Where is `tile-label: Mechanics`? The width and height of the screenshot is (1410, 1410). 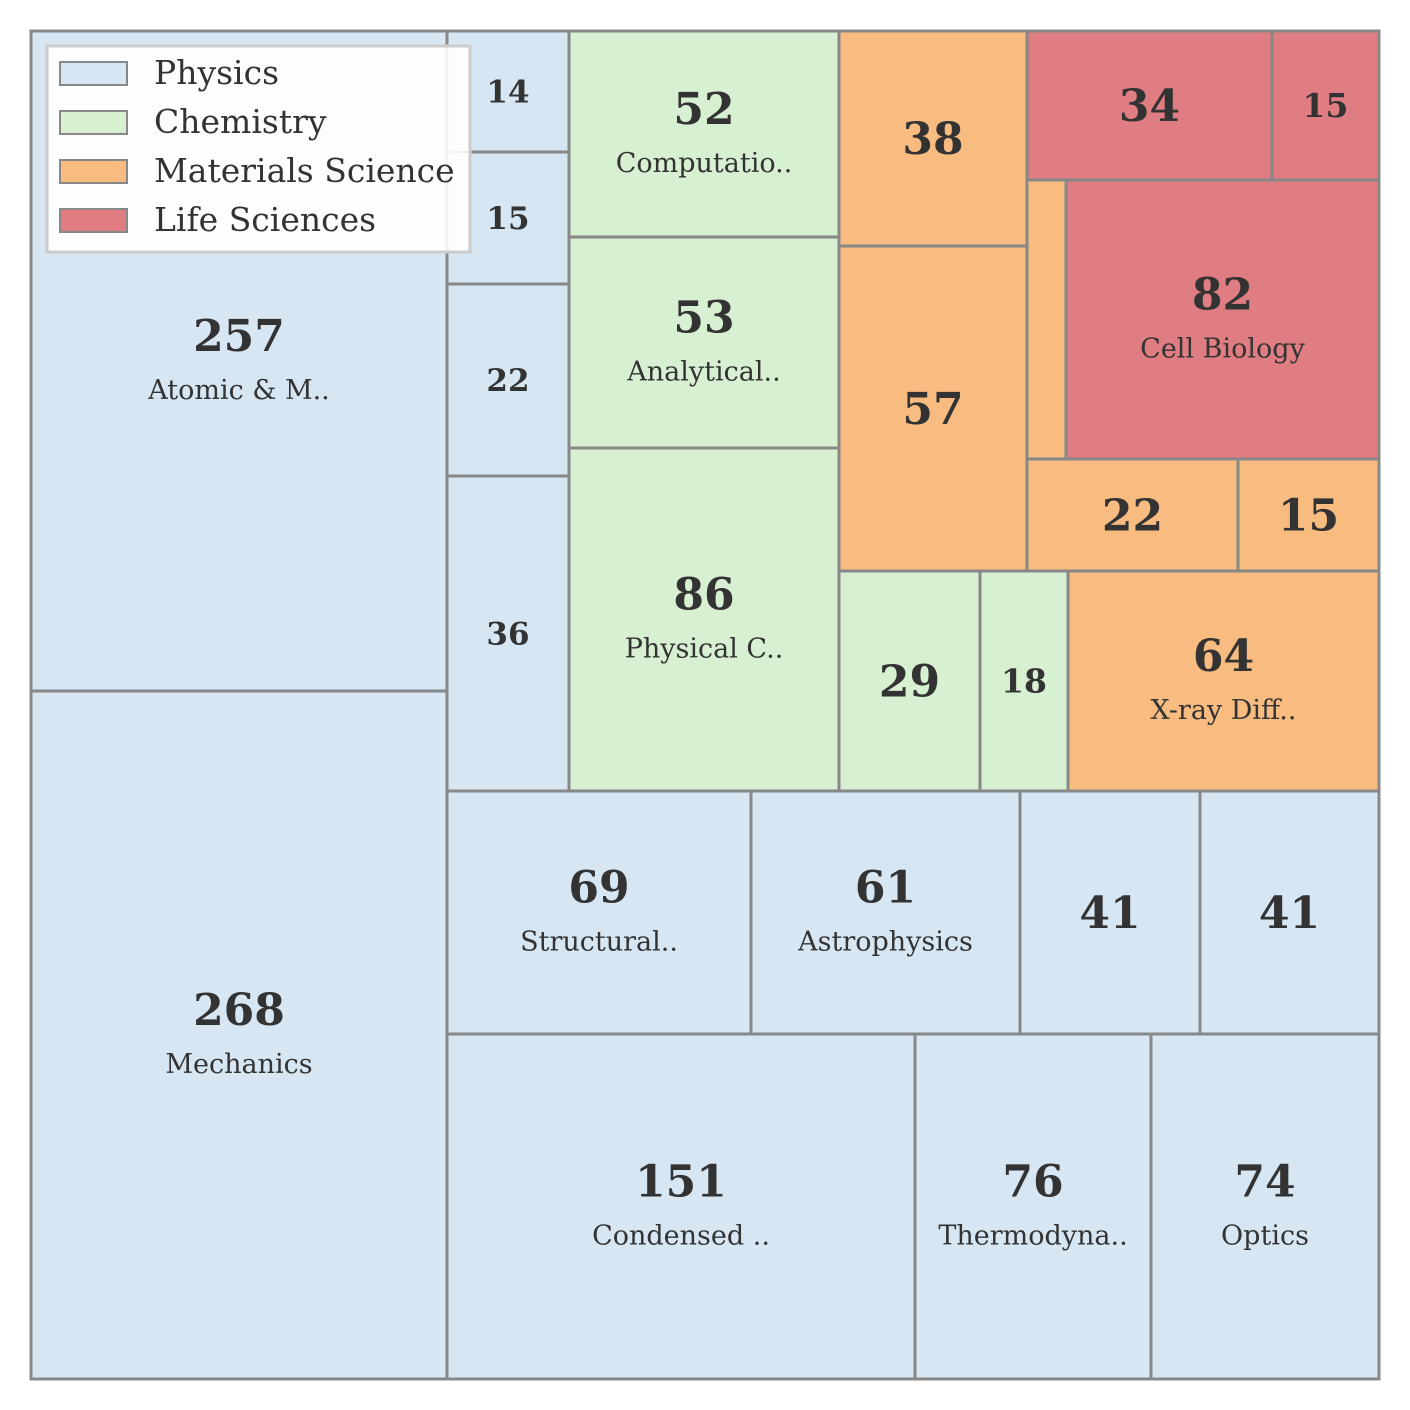
tile-label: Mechanics is located at coordinates (238, 1064).